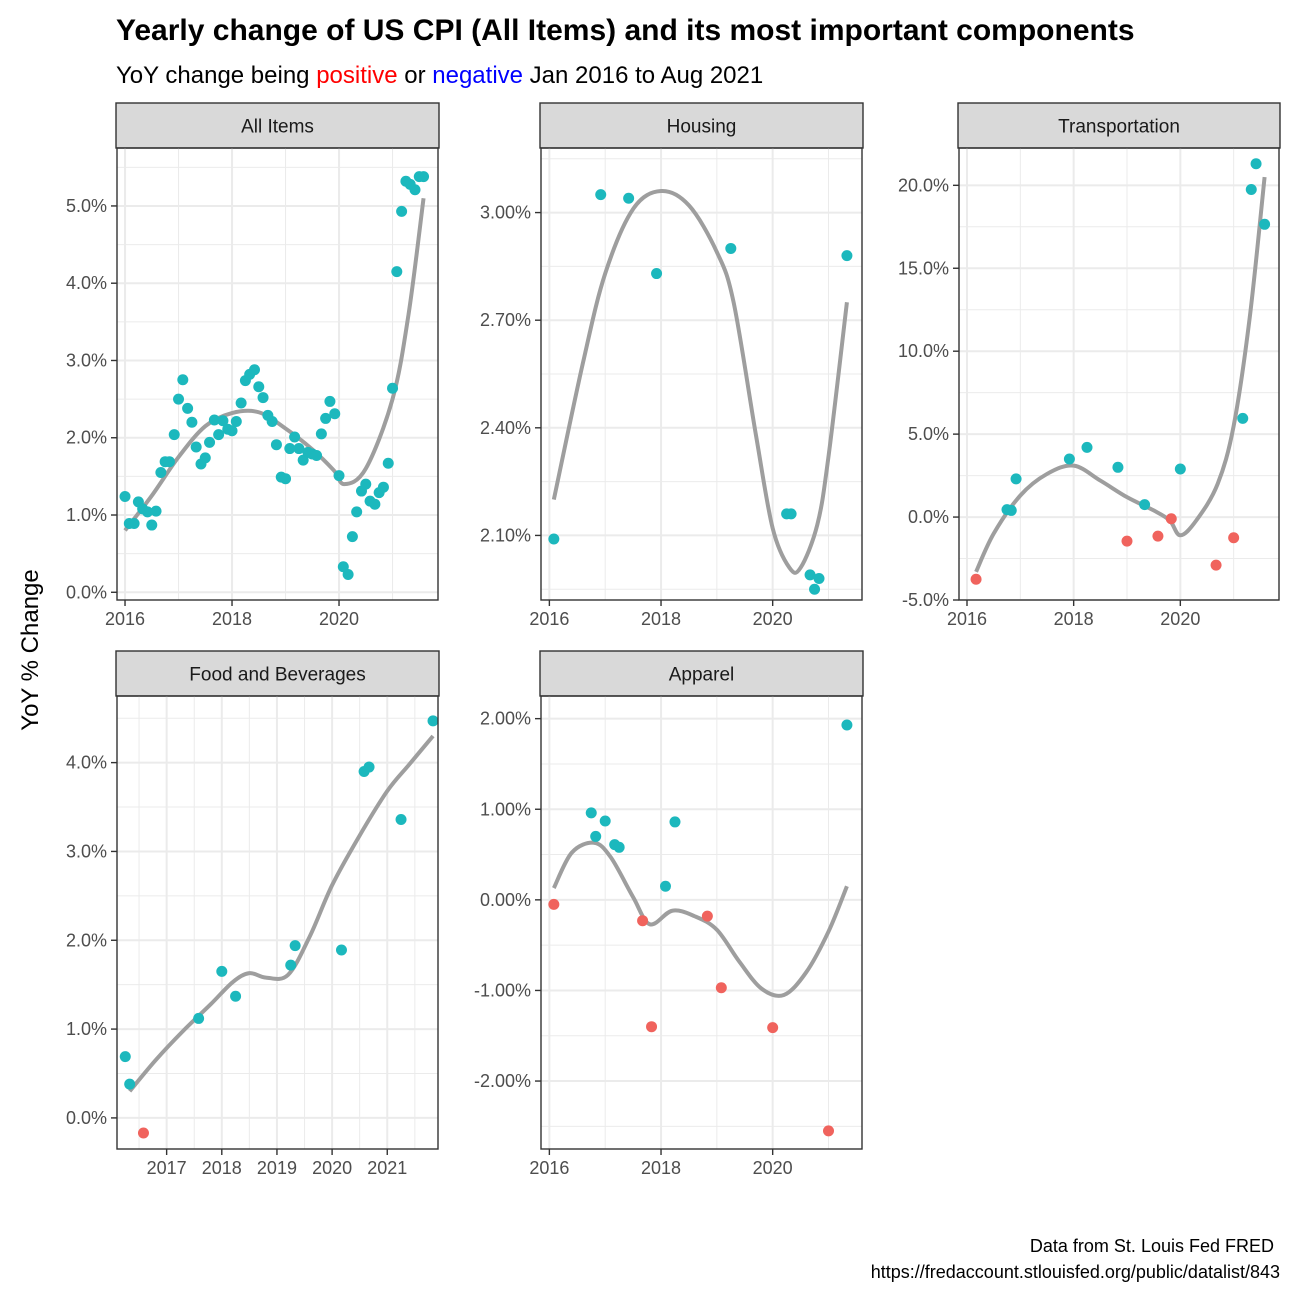 The width and height of the screenshot is (1296, 1296). What do you see at coordinates (477, 75) in the screenshot?
I see `subtitle-negative-word: negative` at bounding box center [477, 75].